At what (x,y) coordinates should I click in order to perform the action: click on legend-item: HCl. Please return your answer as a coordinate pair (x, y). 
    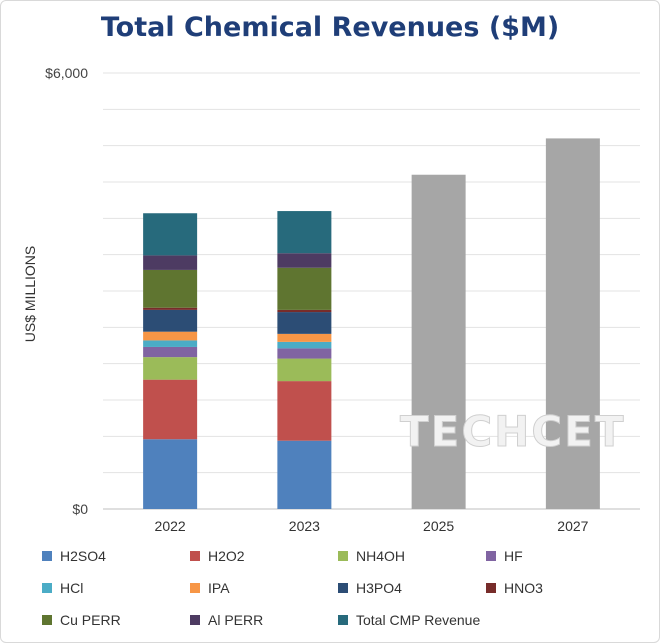
    Looking at the image, I should click on (62, 588).